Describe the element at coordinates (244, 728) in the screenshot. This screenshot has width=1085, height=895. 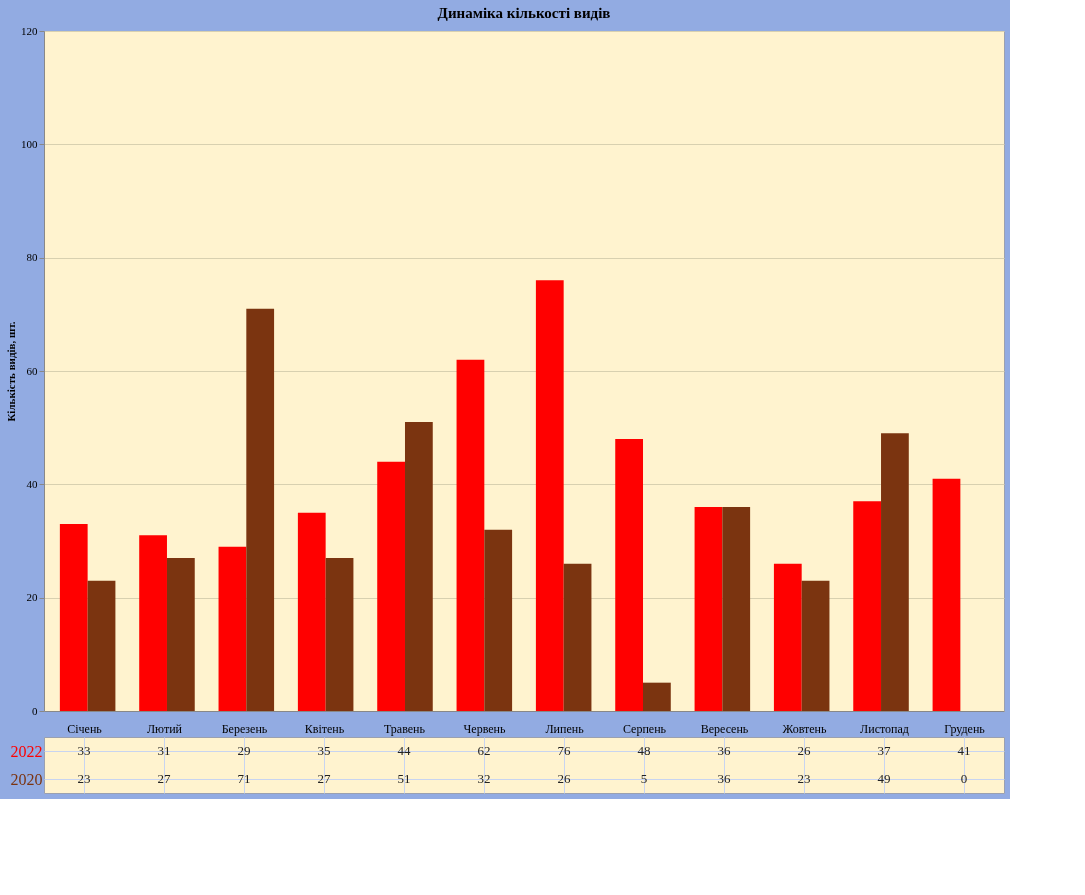
I see `x-tick-label: Березень` at that location.